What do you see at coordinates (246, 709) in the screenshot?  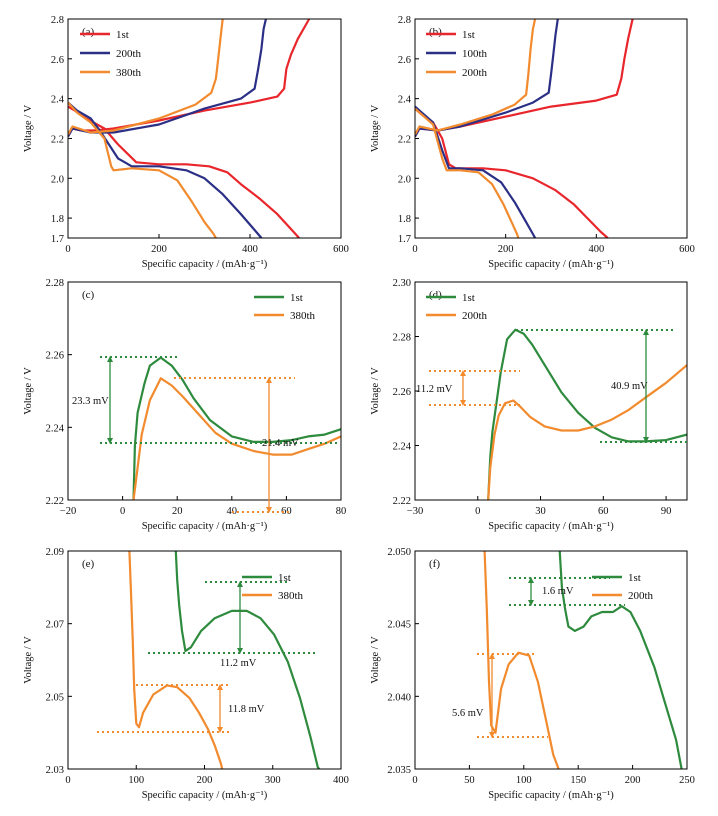 I see `annotation-label: 11.8 mV` at bounding box center [246, 709].